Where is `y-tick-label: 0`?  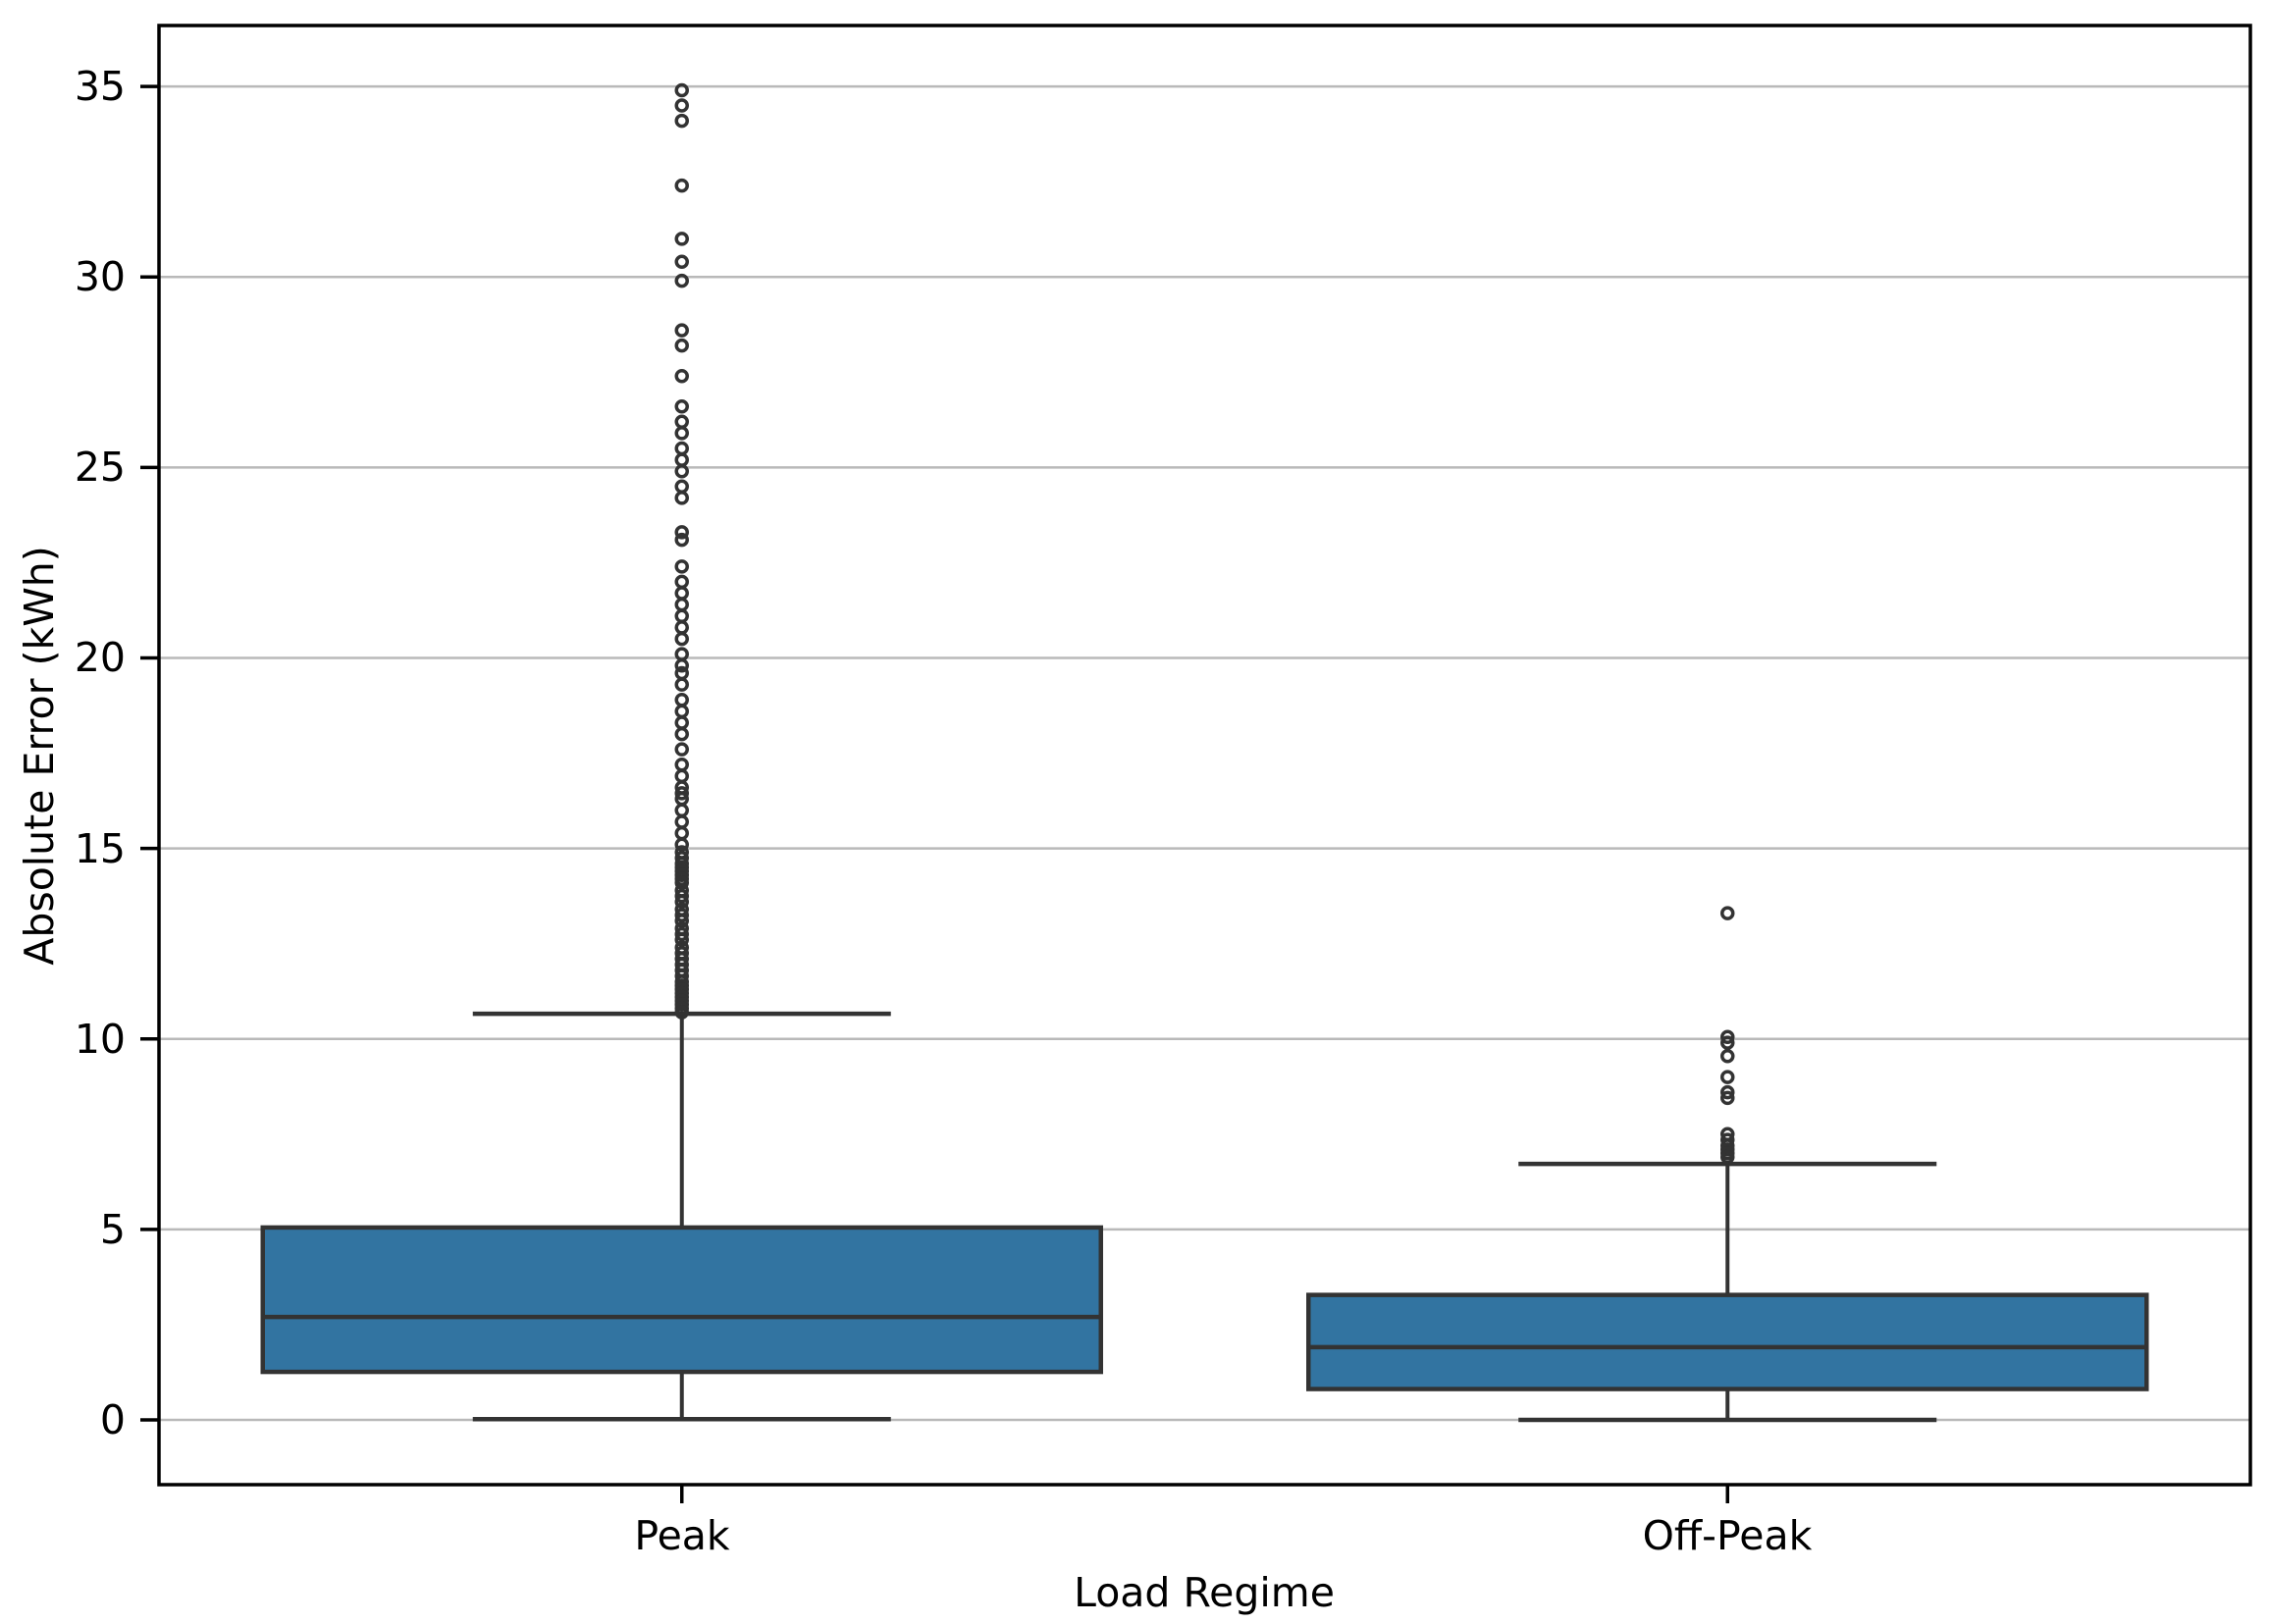 y-tick-label: 0 is located at coordinates (112, 1419).